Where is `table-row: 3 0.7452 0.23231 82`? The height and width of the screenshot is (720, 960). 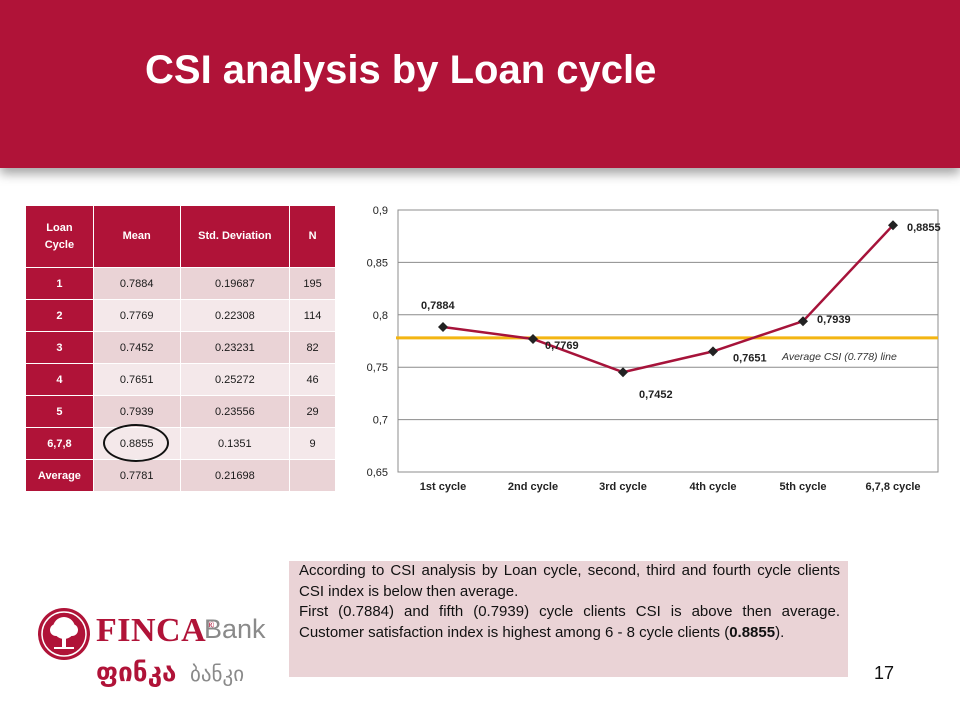 table-row: 3 0.7452 0.23231 82 is located at coordinates (180, 347).